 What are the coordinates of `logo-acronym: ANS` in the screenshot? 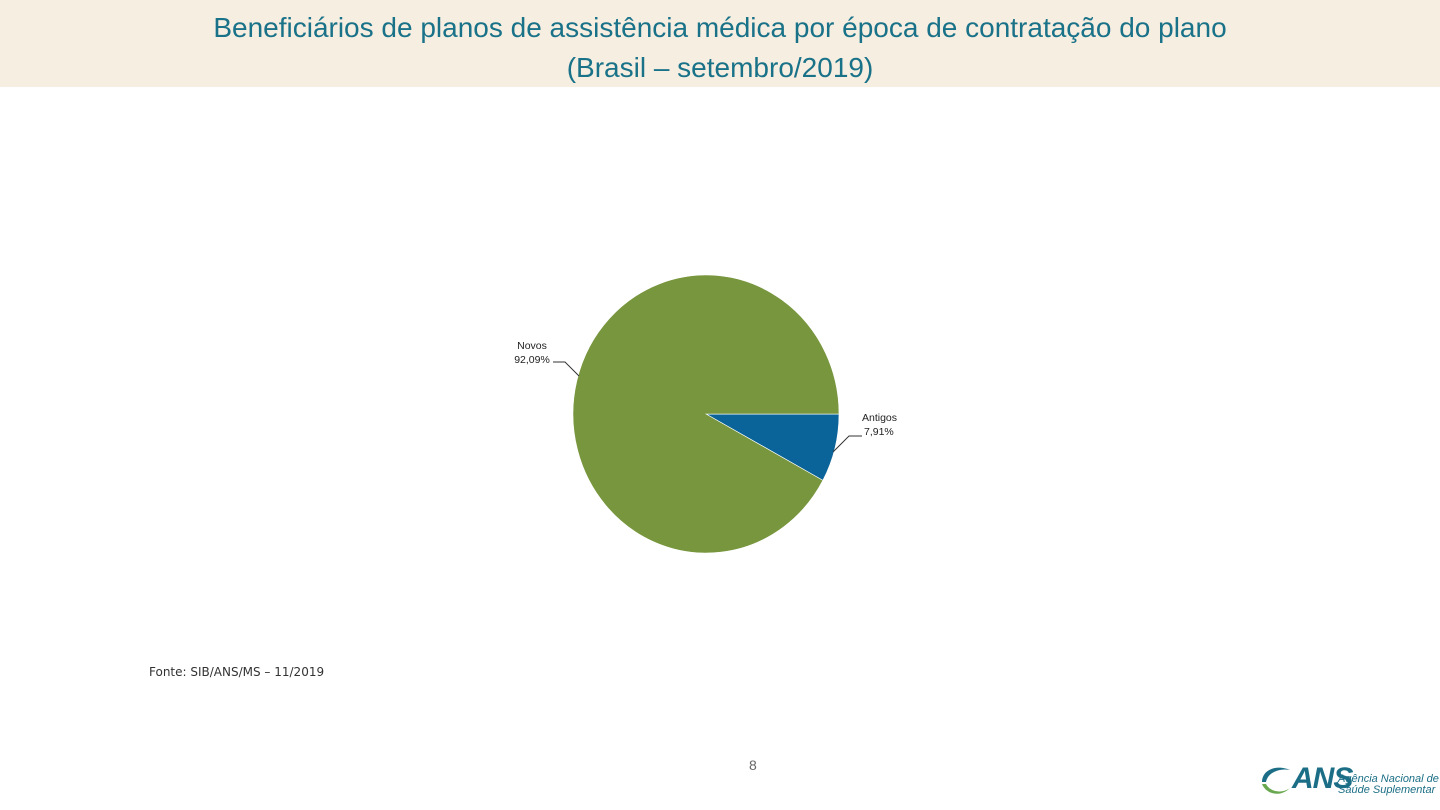 It's located at (1322, 778).